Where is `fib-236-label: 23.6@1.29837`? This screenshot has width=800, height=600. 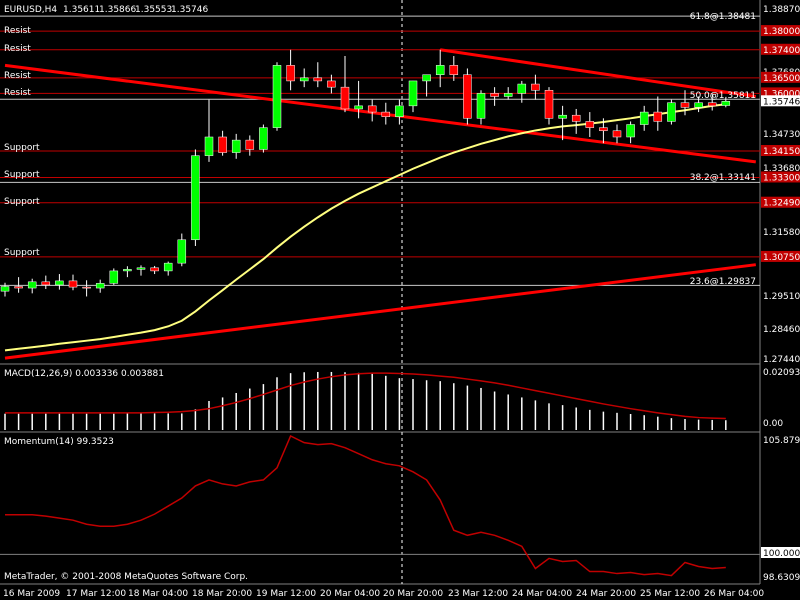
fib-236-label: 23.6@1.29837 is located at coordinates (723, 282).